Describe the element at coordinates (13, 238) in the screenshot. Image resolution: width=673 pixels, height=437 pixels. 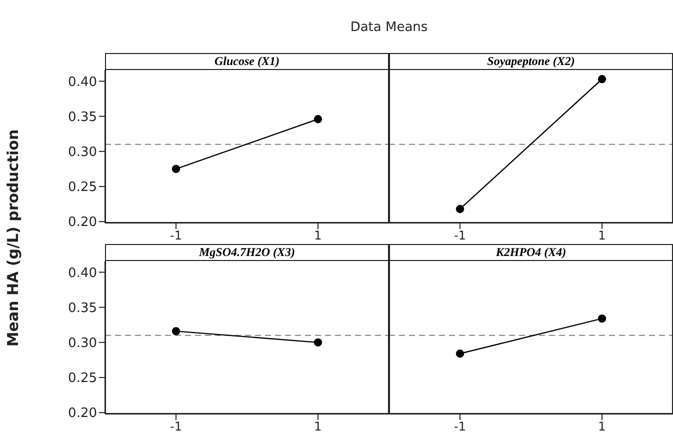
I see `y-axis-title: Mean HA (g/L) production` at that location.